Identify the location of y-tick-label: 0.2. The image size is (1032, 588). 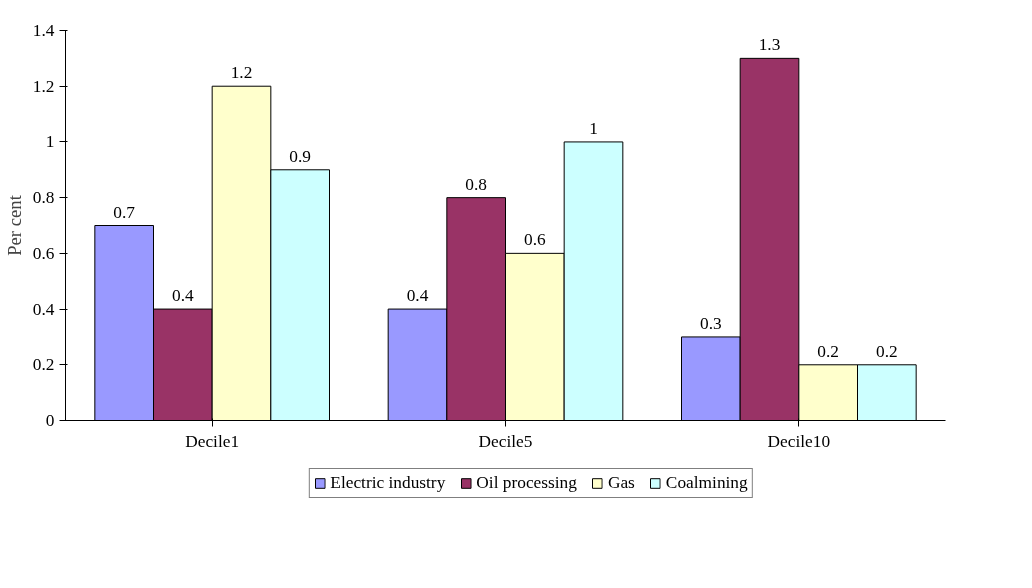
(43, 365).